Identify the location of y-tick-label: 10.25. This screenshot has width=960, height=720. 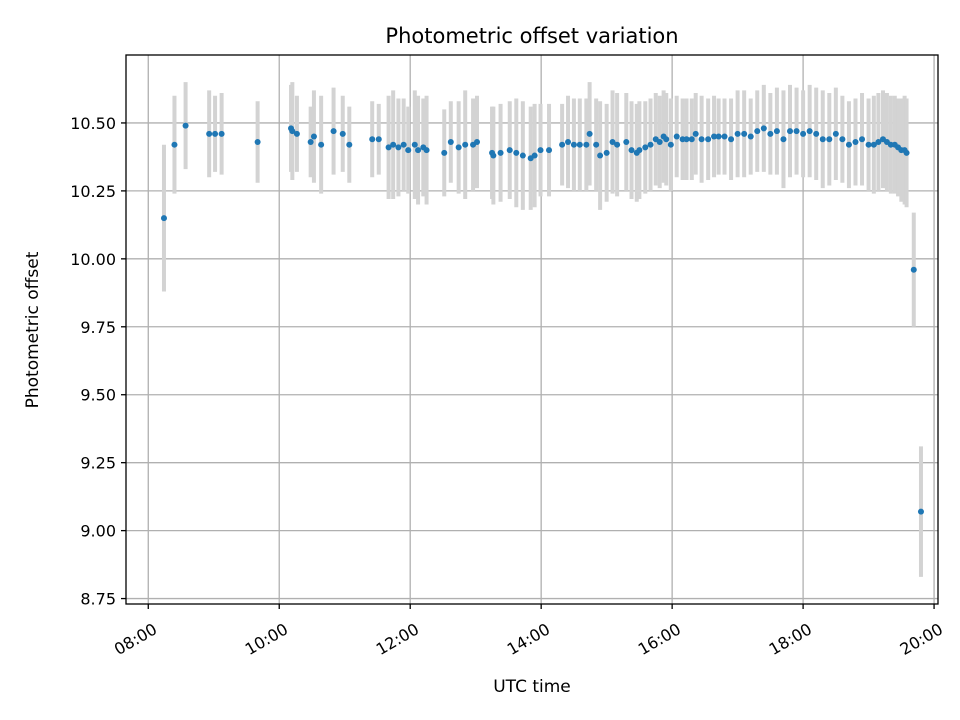
(93, 191).